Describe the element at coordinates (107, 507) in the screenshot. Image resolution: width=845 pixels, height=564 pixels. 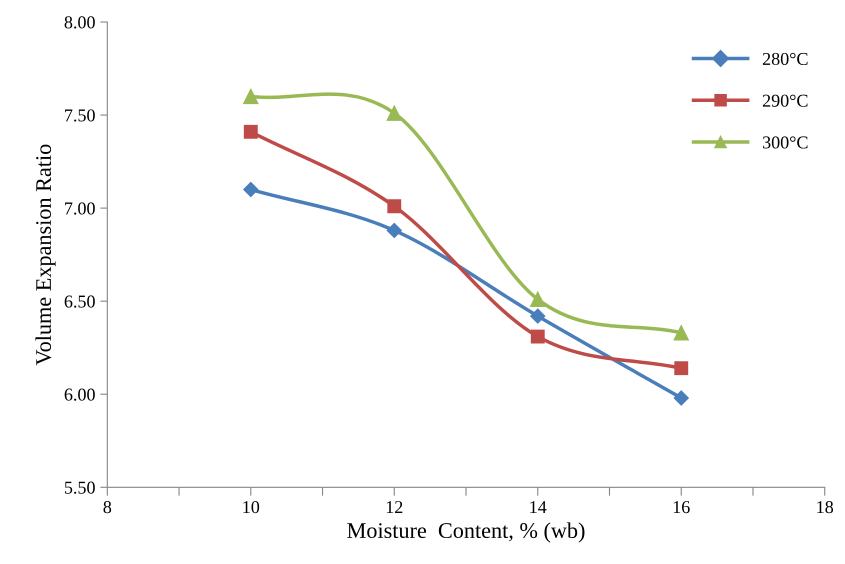
I see `x-tick-label: 8` at that location.